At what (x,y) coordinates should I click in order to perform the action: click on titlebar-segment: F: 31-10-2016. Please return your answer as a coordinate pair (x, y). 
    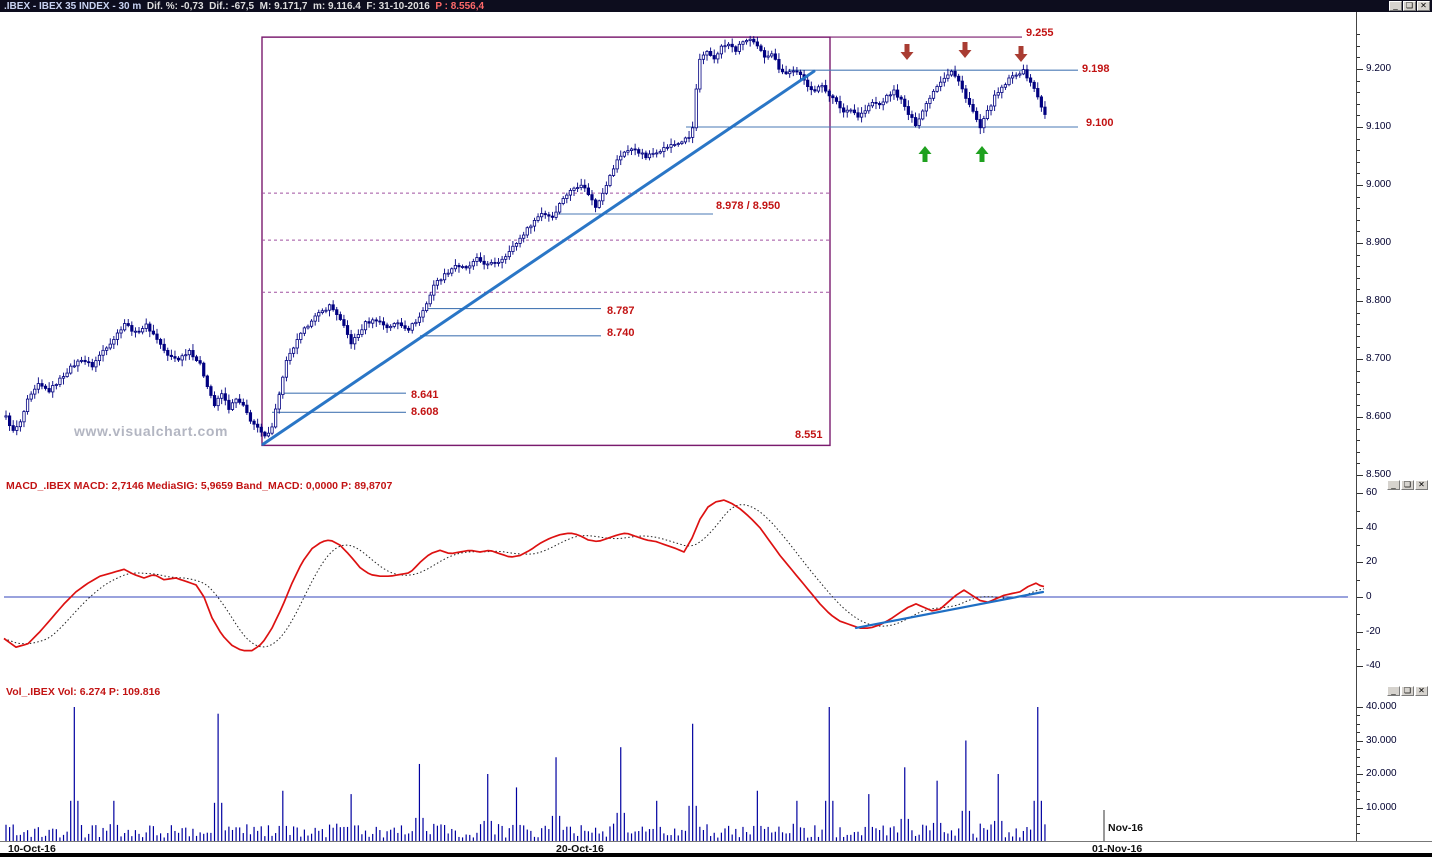
    Looking at the image, I should click on (401, 6).